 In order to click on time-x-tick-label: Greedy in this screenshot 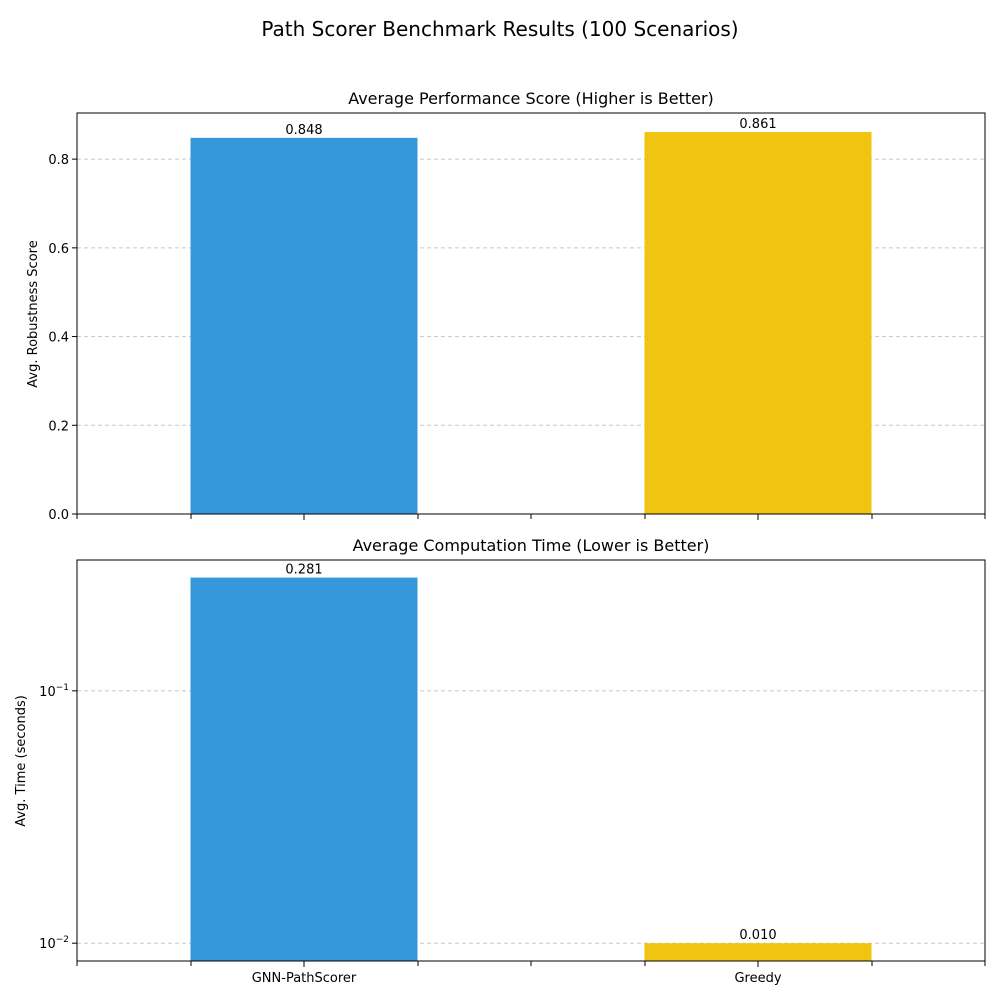, I will do `click(757, 978)`.